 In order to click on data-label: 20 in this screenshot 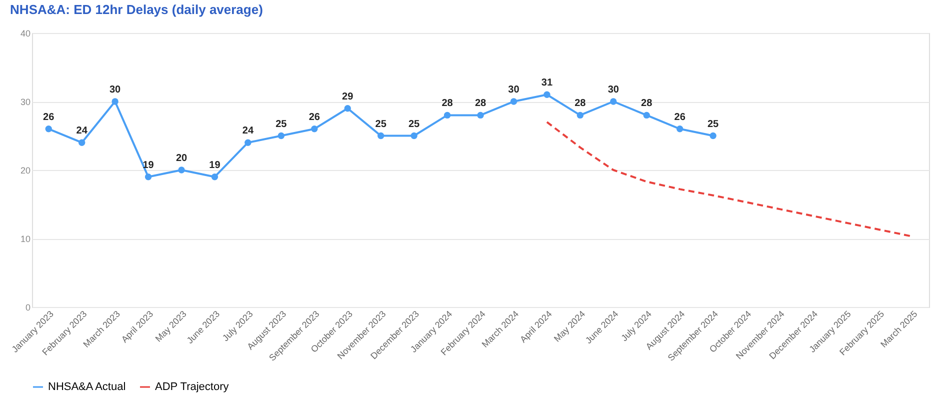, I will do `click(182, 158)`.